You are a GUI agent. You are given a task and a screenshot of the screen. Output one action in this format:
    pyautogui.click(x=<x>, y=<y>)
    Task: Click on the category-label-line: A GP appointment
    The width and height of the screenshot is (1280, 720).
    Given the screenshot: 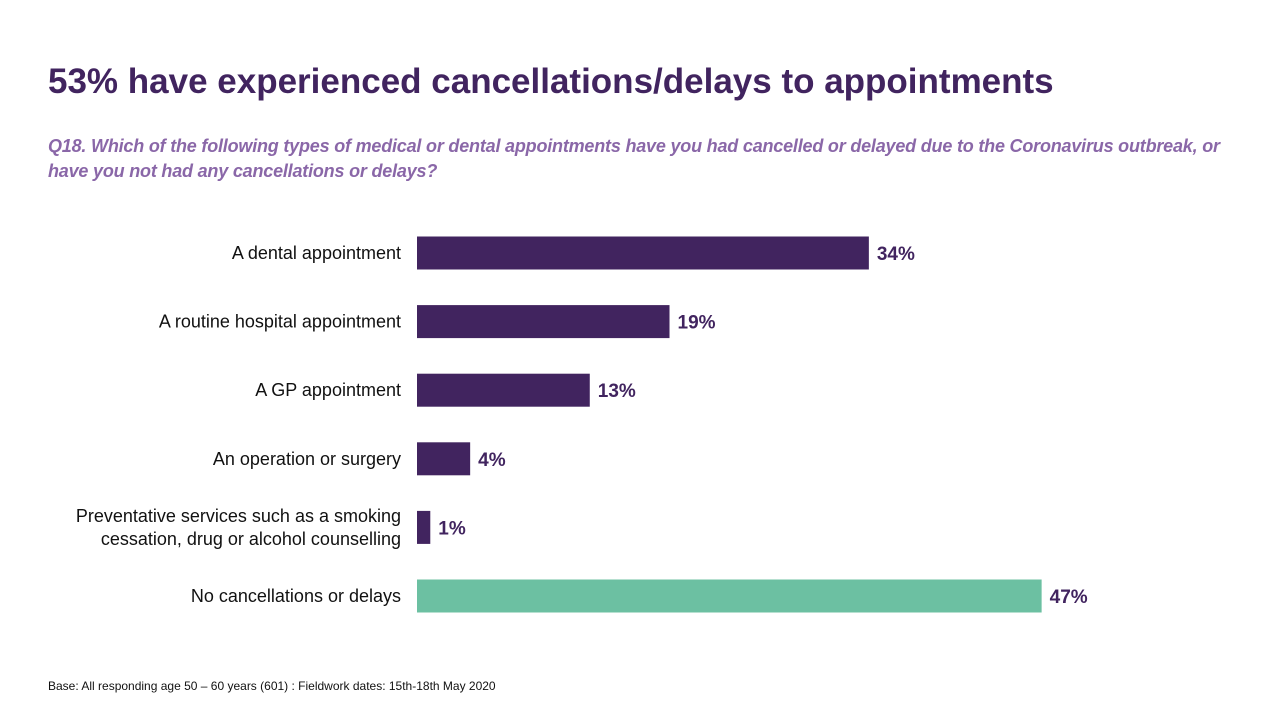 What is the action you would take?
    pyautogui.click(x=328, y=390)
    